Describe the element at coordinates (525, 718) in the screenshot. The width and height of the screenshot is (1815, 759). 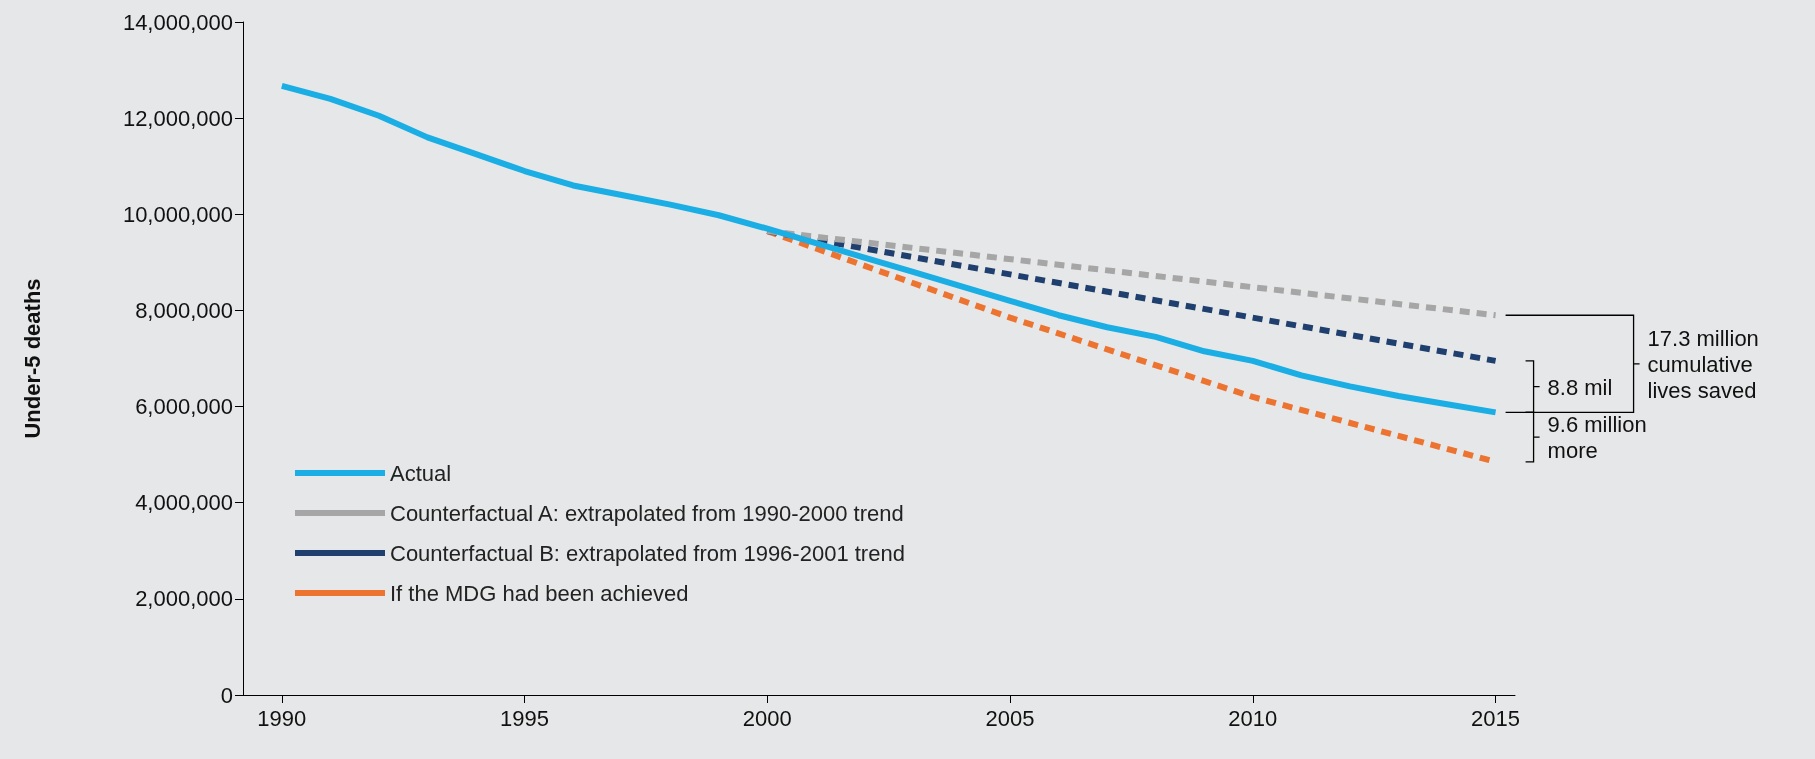
I see `x-tick-label: 1995` at that location.